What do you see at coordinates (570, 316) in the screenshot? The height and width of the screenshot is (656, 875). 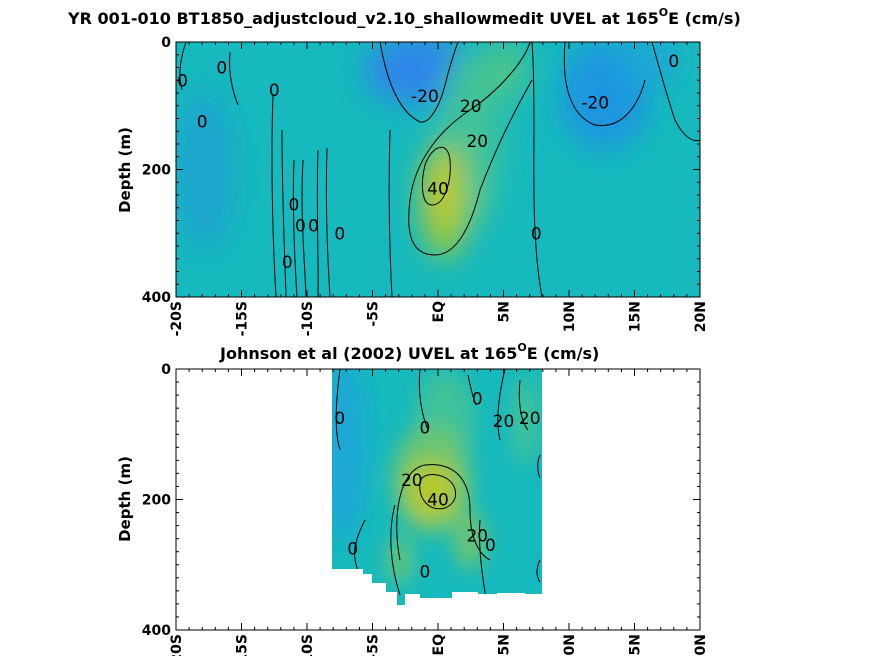 I see `chart-1-x-tick-label: 10N` at bounding box center [570, 316].